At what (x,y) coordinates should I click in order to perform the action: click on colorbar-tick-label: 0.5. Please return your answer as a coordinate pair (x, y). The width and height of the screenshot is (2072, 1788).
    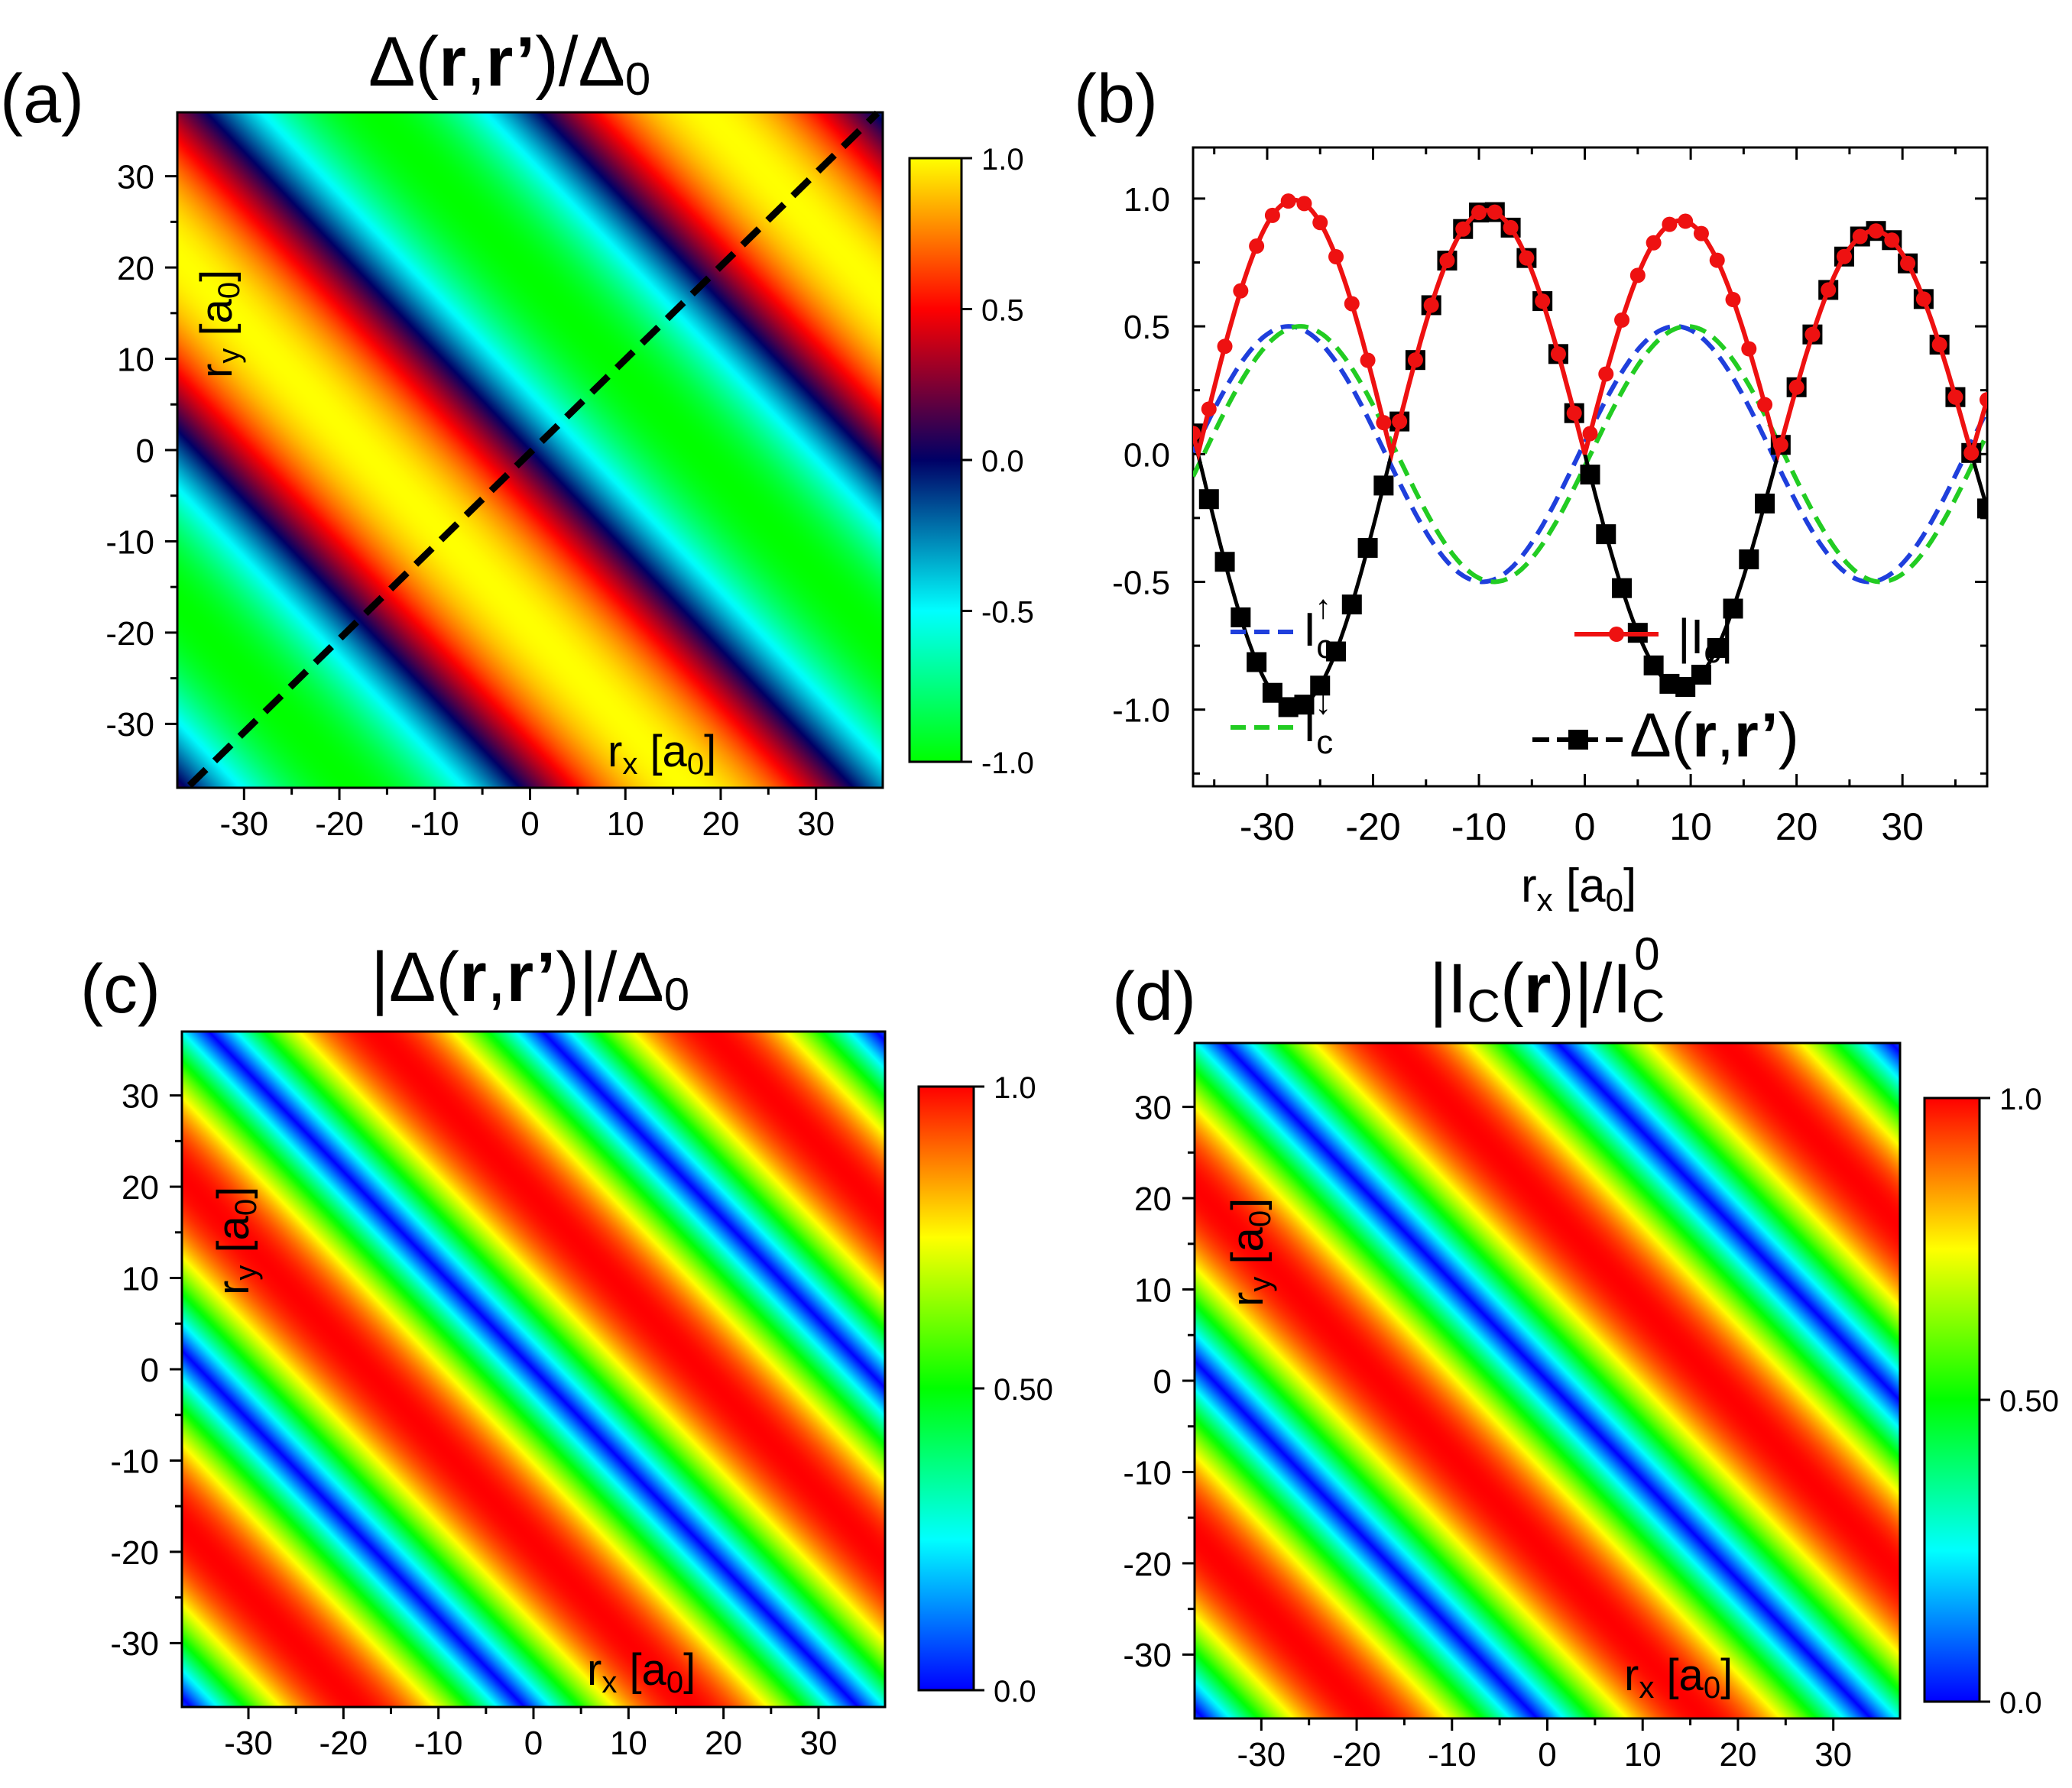
    Looking at the image, I should click on (1002, 311).